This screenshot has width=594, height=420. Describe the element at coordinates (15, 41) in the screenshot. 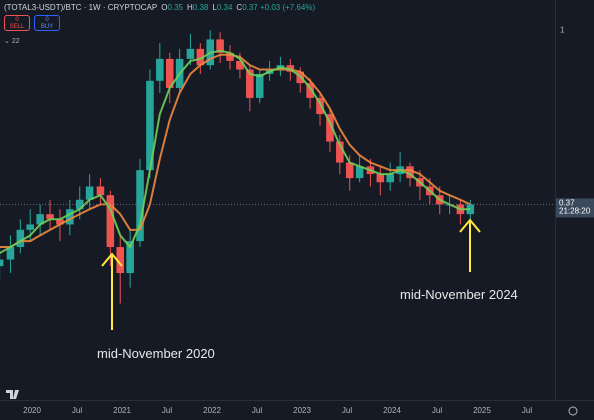

I see `indicator-count: 22` at that location.